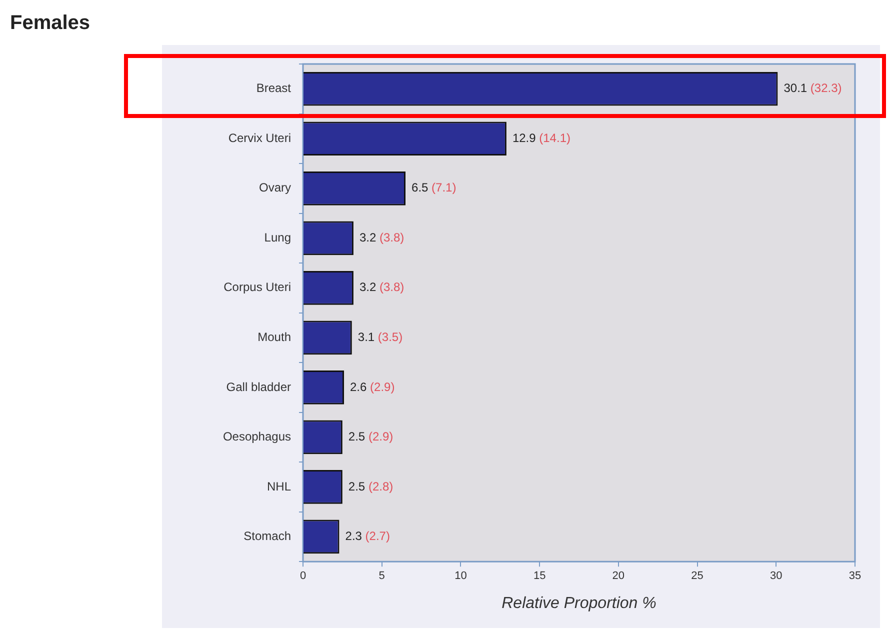  I want to click on y-tick-label: Breast, so click(274, 88).